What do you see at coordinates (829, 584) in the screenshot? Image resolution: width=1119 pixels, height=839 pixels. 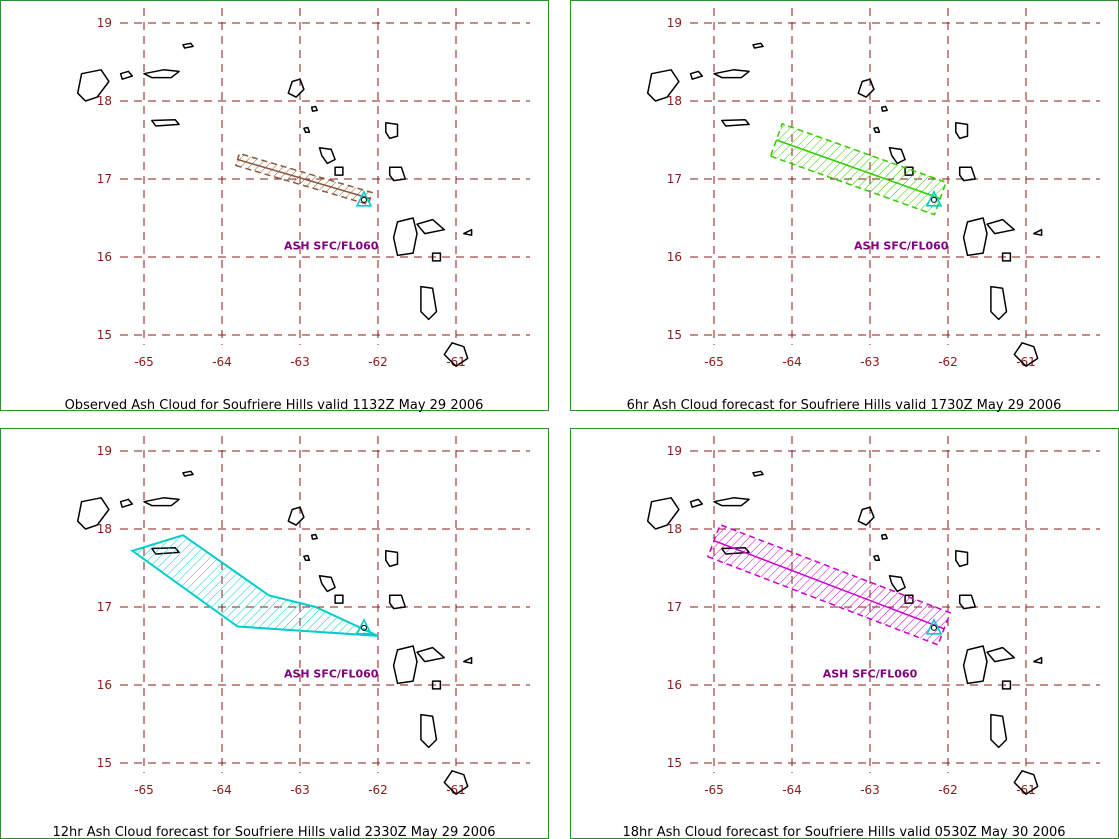 I see `ash-cloud-18hr` at bounding box center [829, 584].